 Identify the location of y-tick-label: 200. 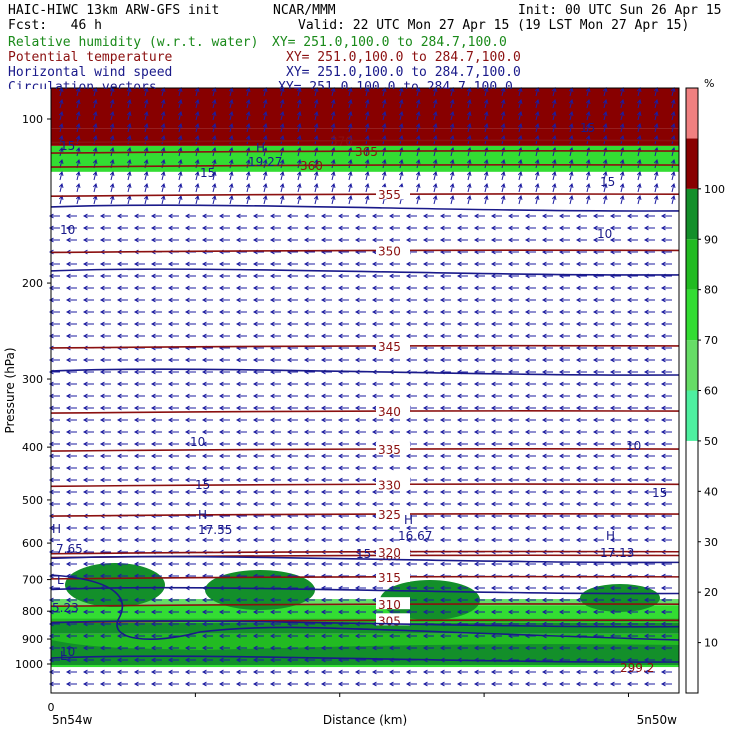
(32, 283).